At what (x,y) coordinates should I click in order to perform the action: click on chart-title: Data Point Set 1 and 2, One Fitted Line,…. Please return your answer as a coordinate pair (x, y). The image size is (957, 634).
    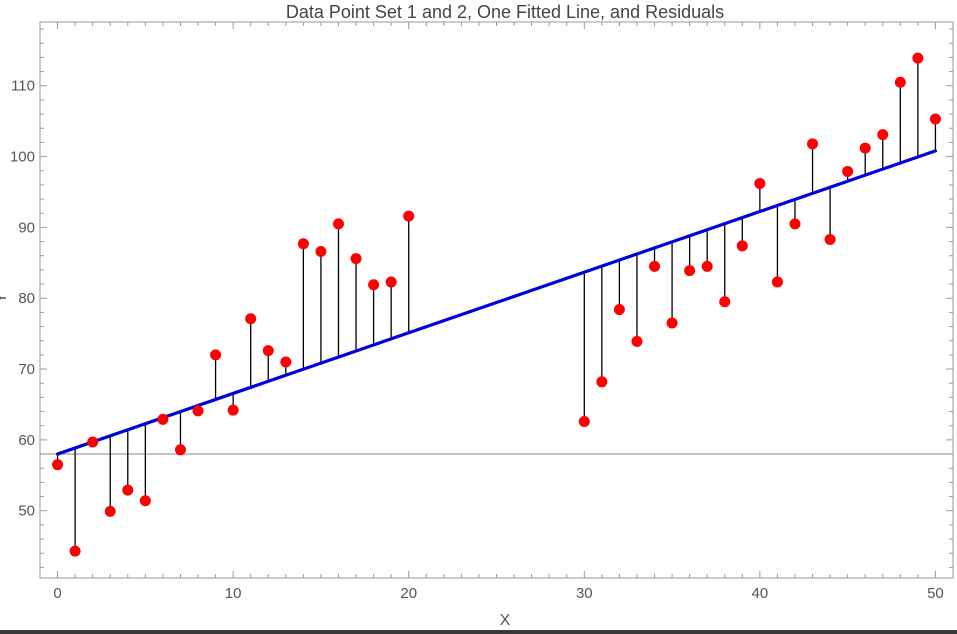
    Looking at the image, I should click on (505, 12).